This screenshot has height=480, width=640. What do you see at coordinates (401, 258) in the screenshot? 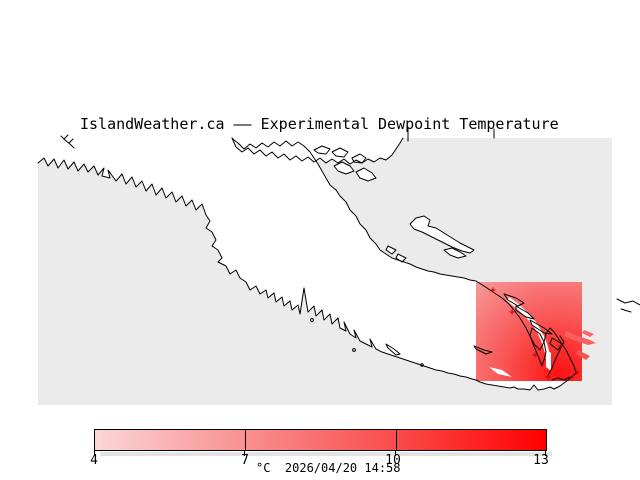
I see `hornby-island` at bounding box center [401, 258].